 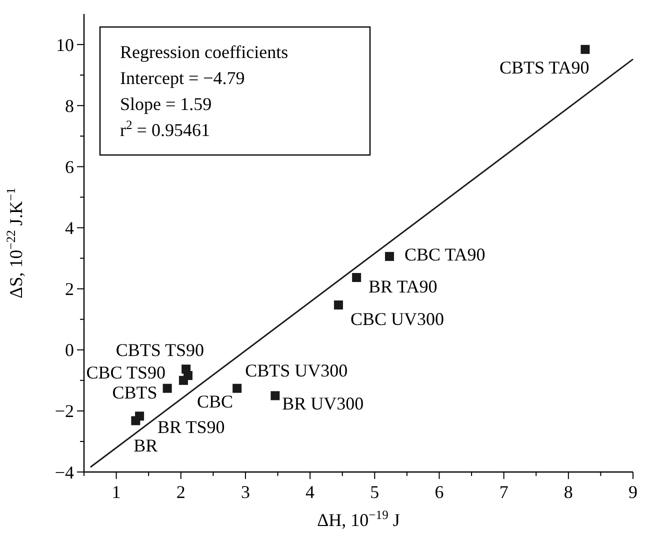 What do you see at coordinates (633, 492) in the screenshot?
I see `x-tick-label: 9` at bounding box center [633, 492].